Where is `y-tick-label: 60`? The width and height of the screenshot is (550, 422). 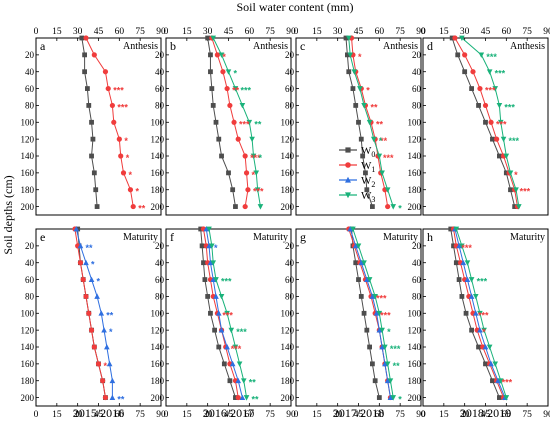
y-tick-label: 60 is located at coordinates (417, 89).